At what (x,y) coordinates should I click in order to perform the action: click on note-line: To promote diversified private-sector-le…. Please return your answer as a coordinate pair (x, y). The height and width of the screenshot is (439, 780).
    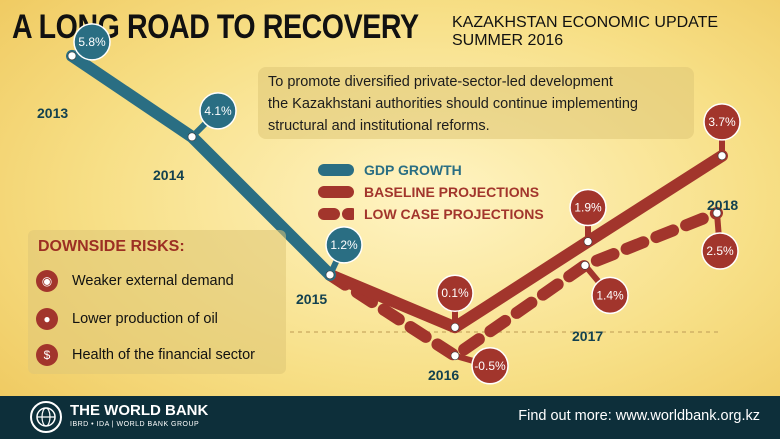
    Looking at the image, I should click on (440, 82).